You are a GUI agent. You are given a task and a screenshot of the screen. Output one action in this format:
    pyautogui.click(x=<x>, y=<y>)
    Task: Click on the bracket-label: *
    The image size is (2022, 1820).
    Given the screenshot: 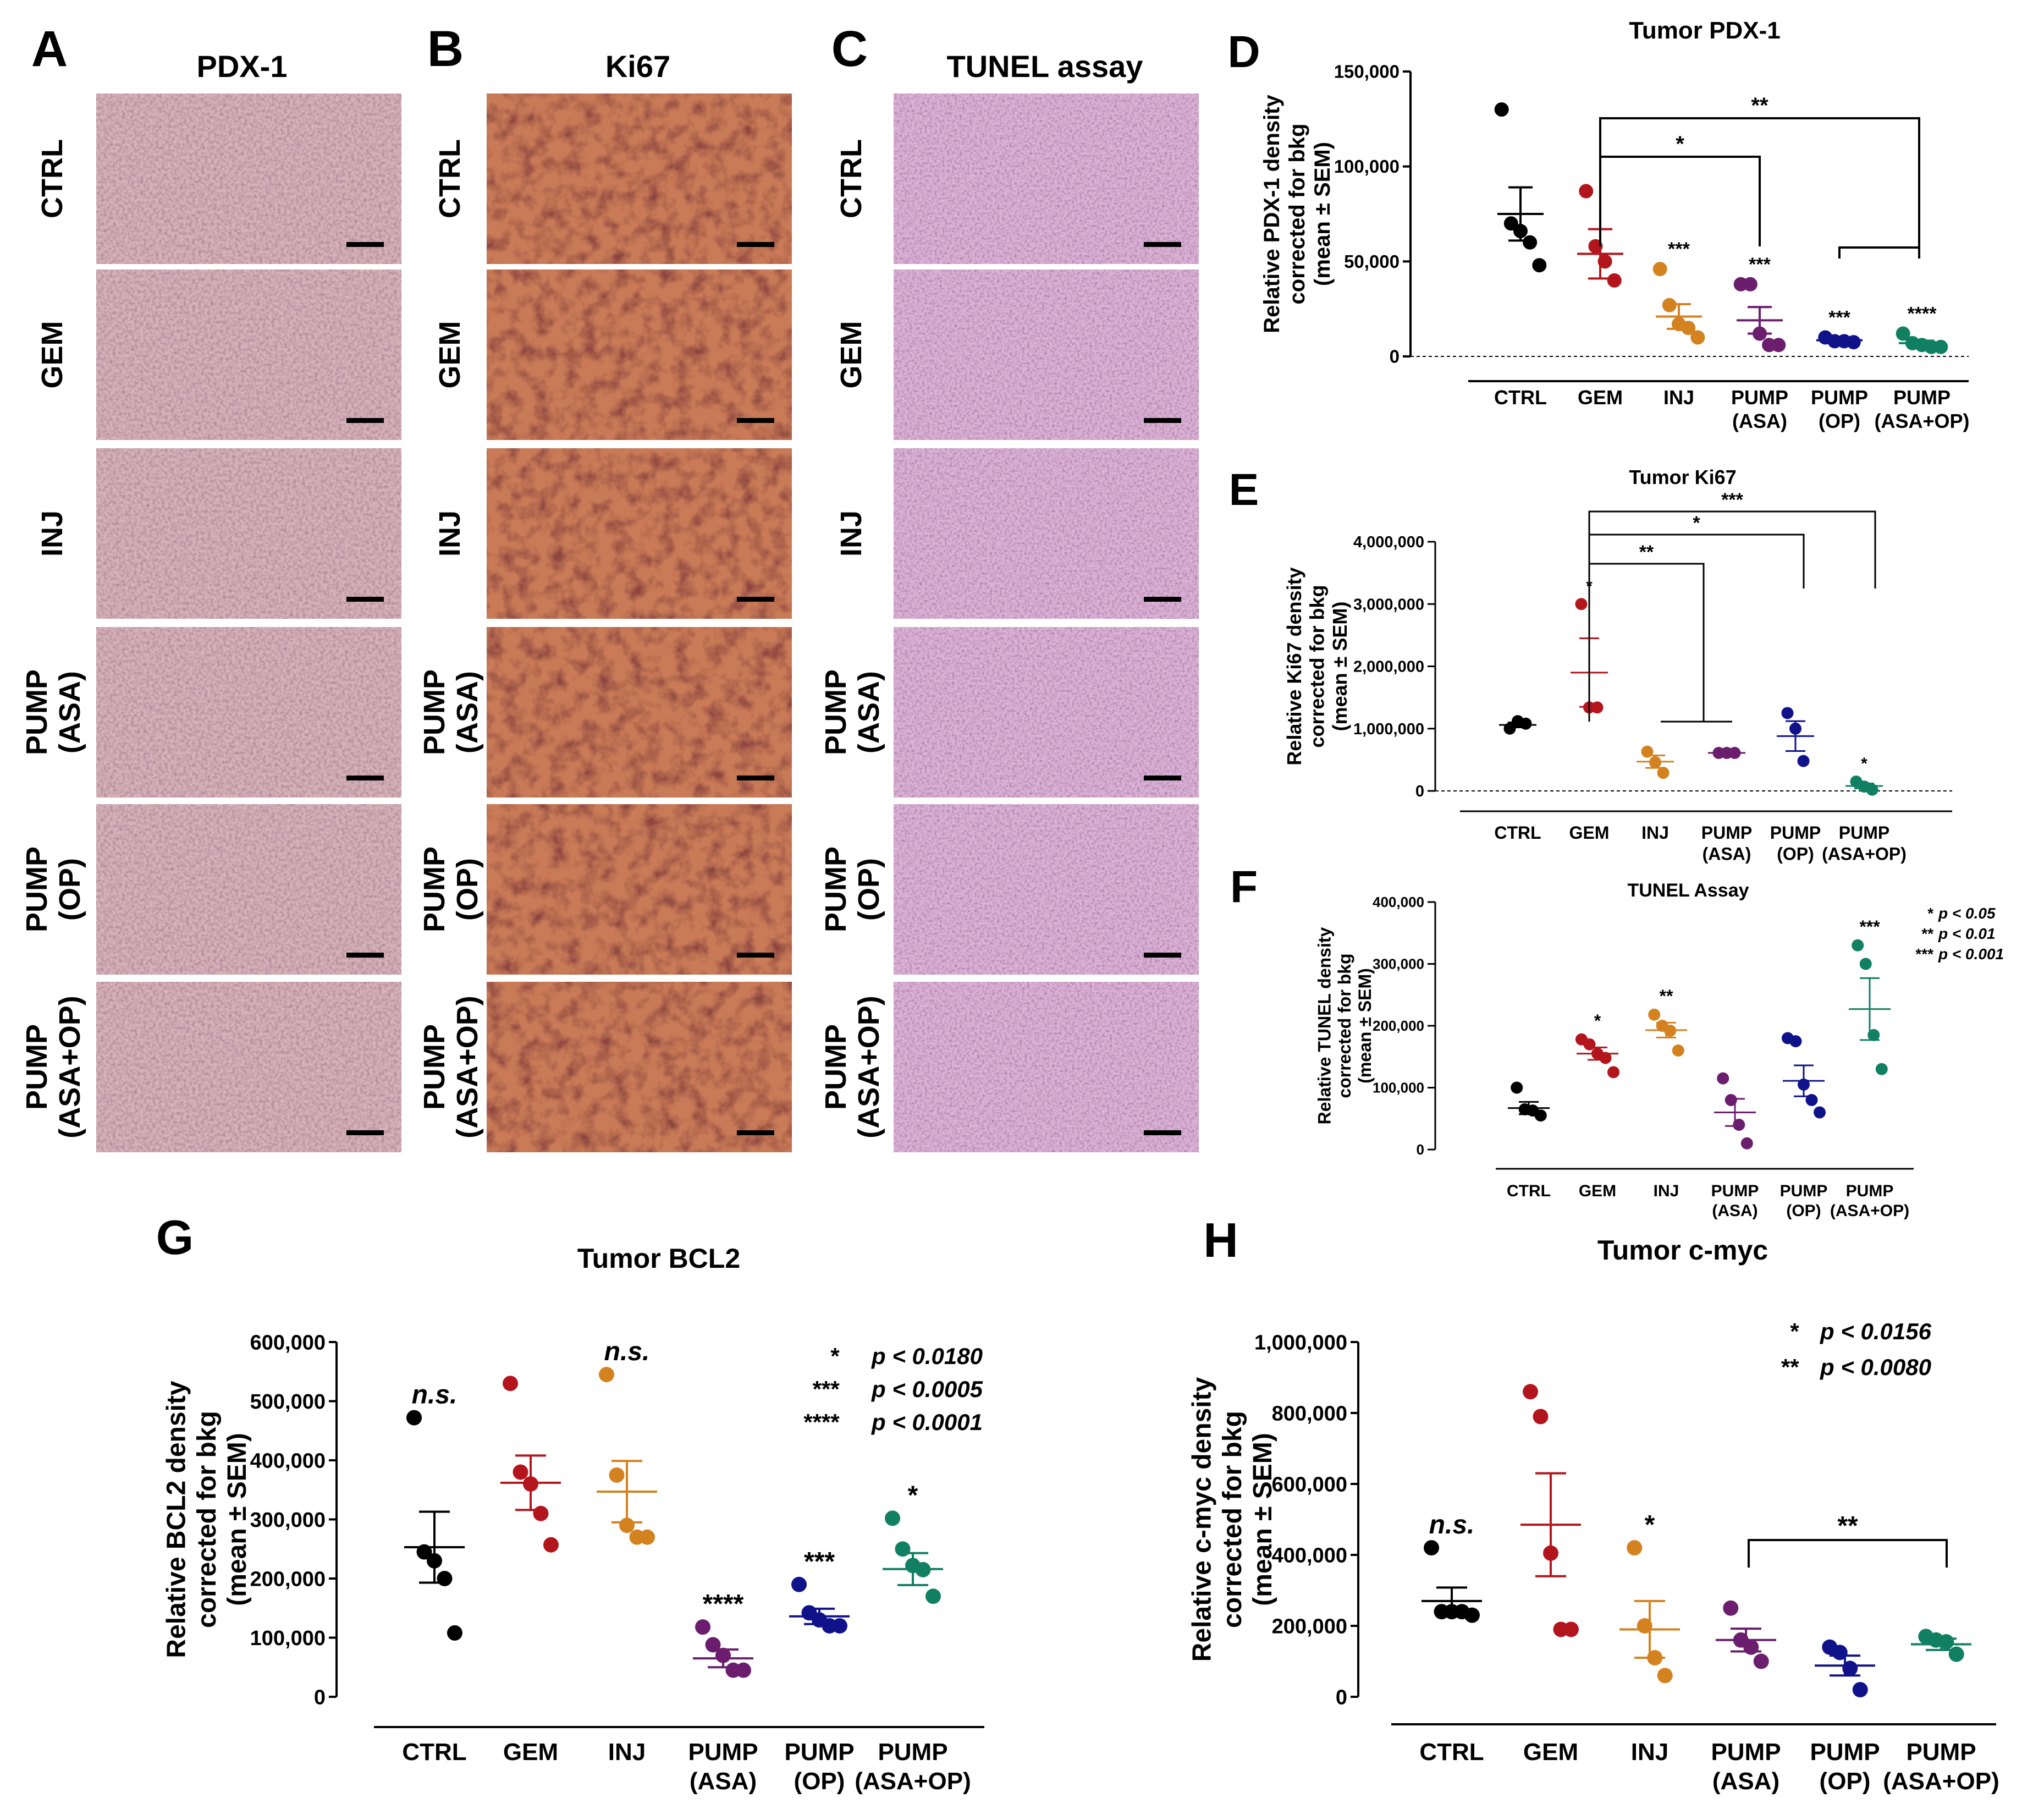 What is the action you would take?
    pyautogui.click(x=1696, y=523)
    